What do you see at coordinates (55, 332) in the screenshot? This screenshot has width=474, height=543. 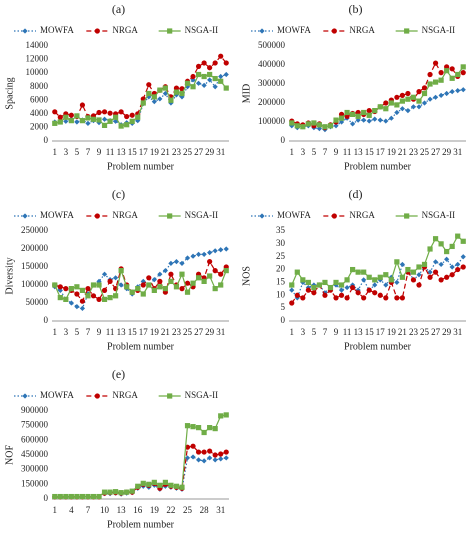 I see `x-tick-label: 1` at bounding box center [55, 332].